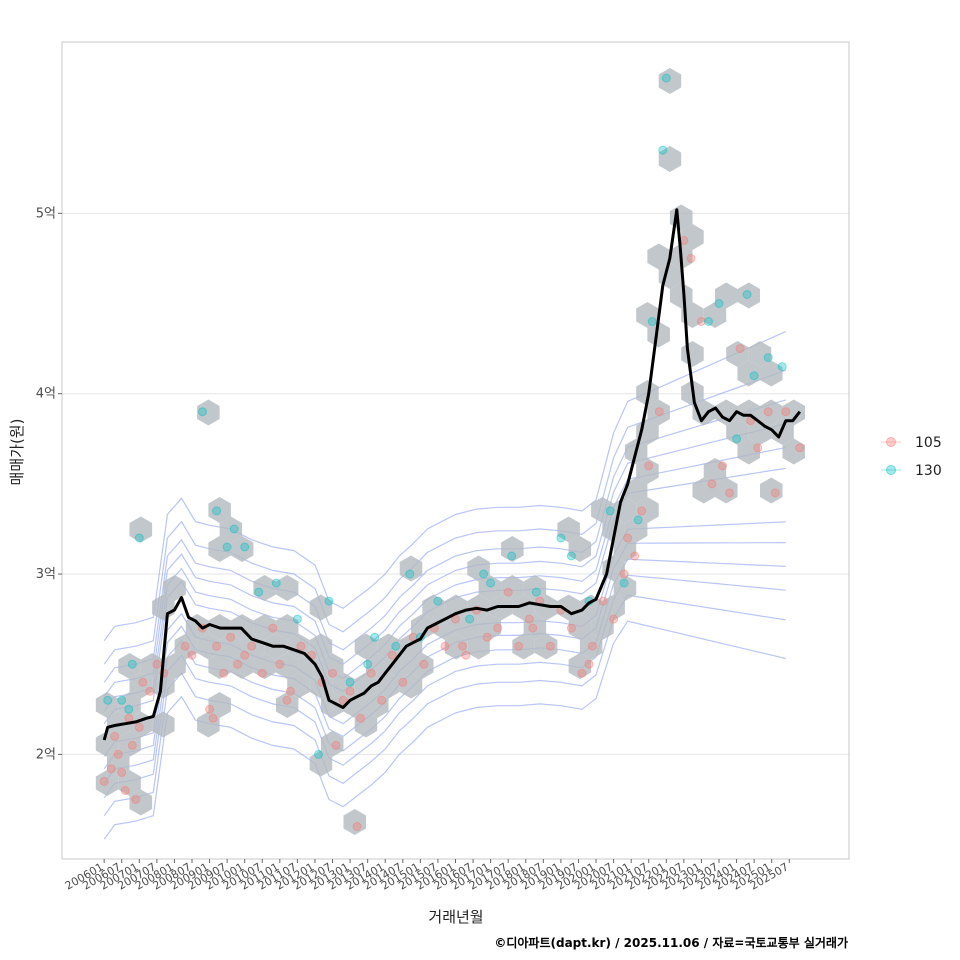 The image size is (960, 960). Describe the element at coordinates (911, 471) in the screenshot. I see `legend-item-130: 130` at that location.